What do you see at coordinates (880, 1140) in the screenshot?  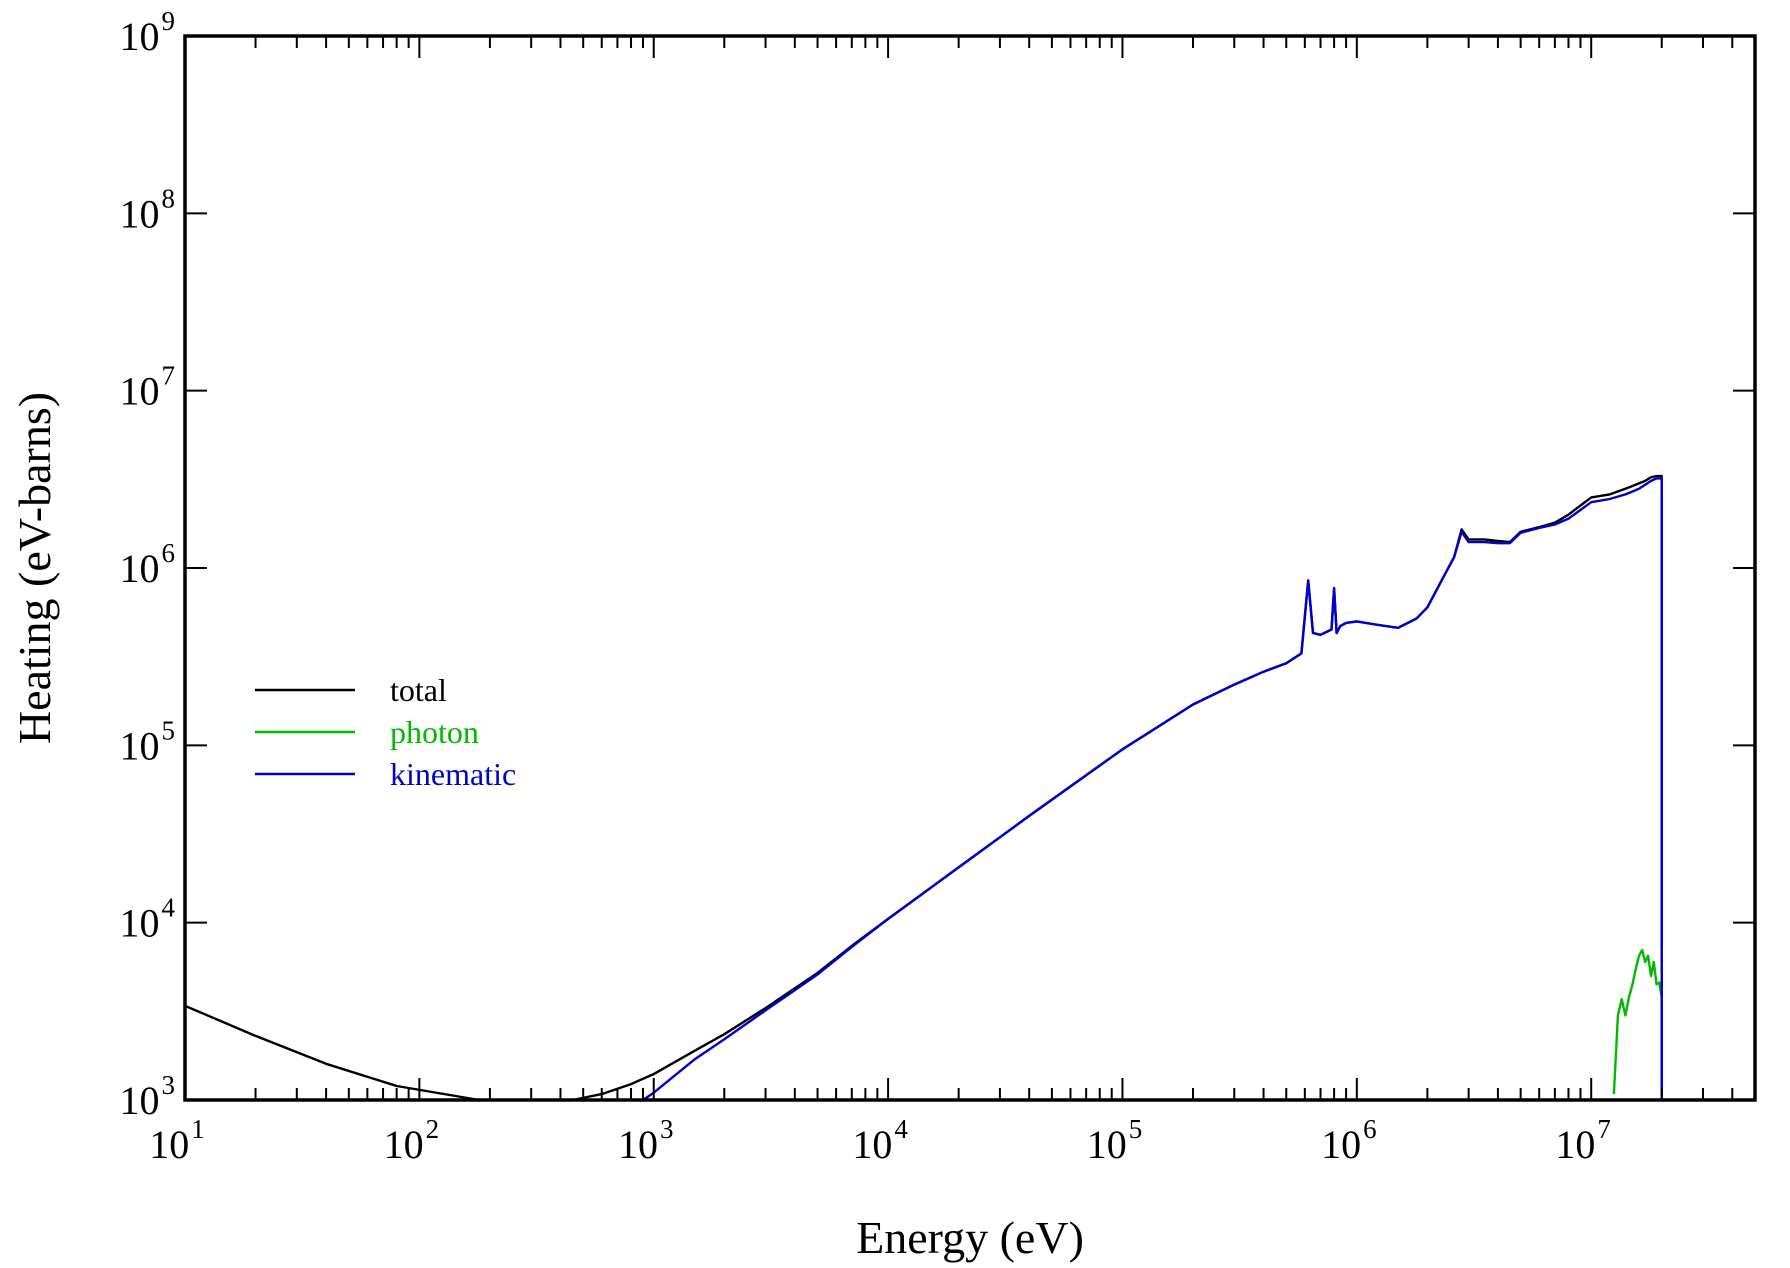 I see `x-tick-label: 10⁴` at bounding box center [880, 1140].